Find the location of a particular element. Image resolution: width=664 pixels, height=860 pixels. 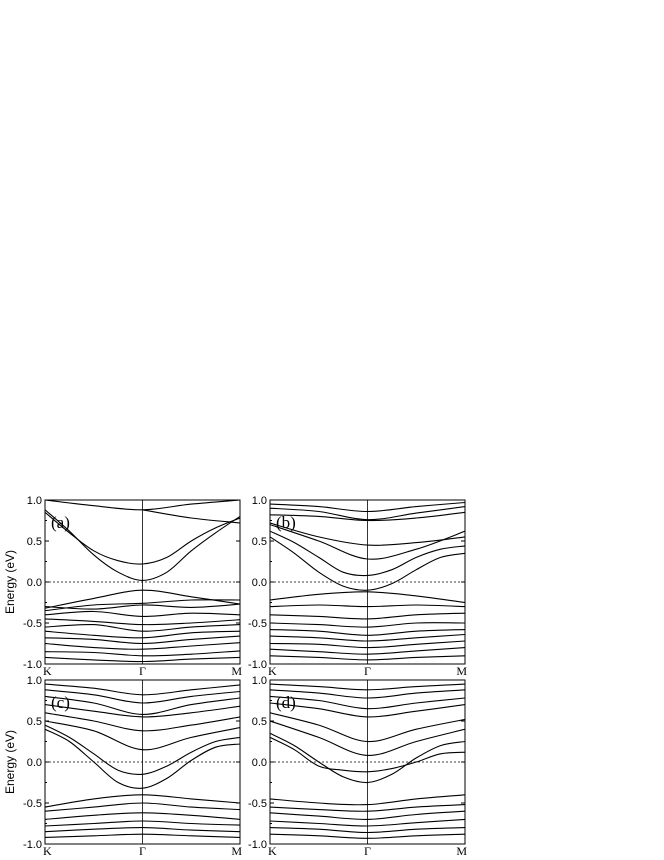

panel-b: -1.0 -0.5 0.0 0.5 1.0 K Γ M (b) is located at coordinates (357, 586).